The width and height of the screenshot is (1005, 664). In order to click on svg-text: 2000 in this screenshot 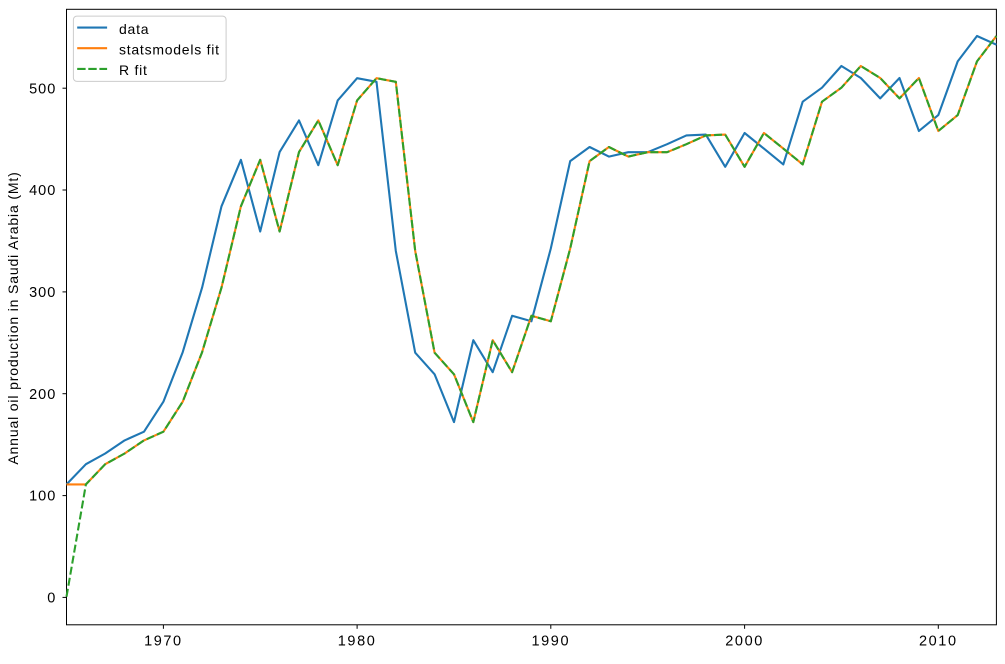, I will do `click(744, 642)`.